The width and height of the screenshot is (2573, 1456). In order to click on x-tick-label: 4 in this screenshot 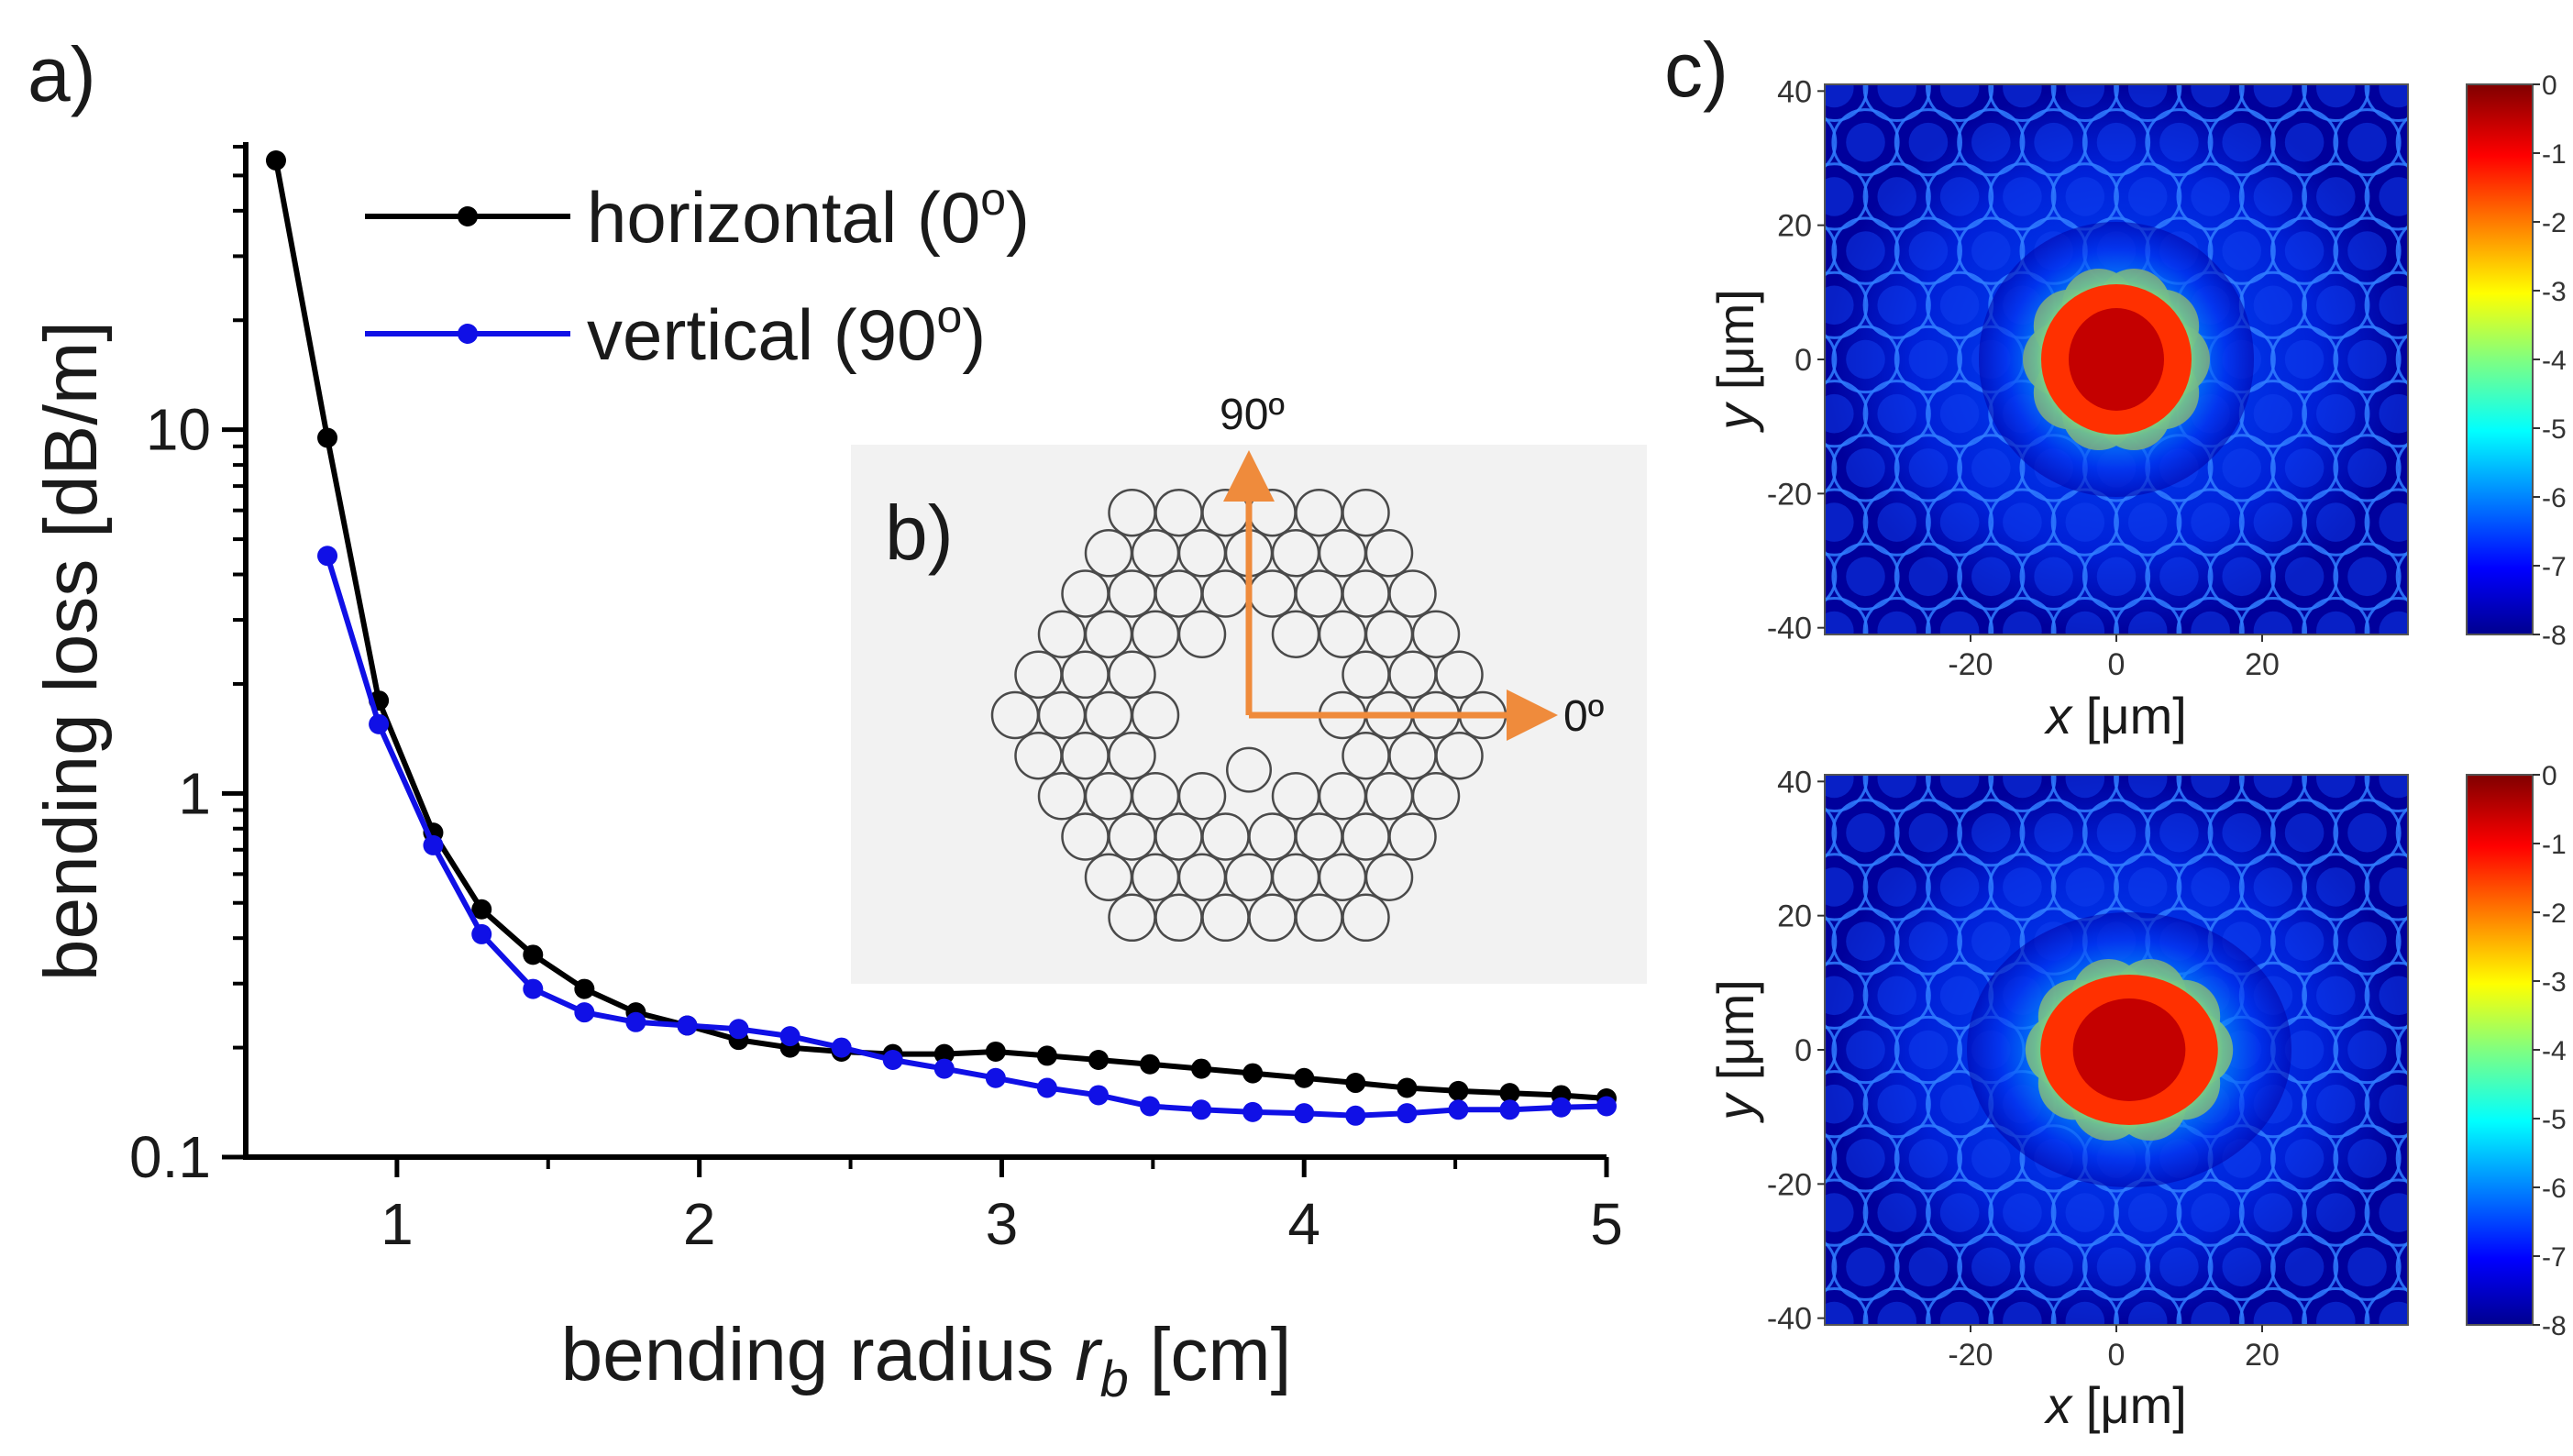, I will do `click(1303, 1224)`.